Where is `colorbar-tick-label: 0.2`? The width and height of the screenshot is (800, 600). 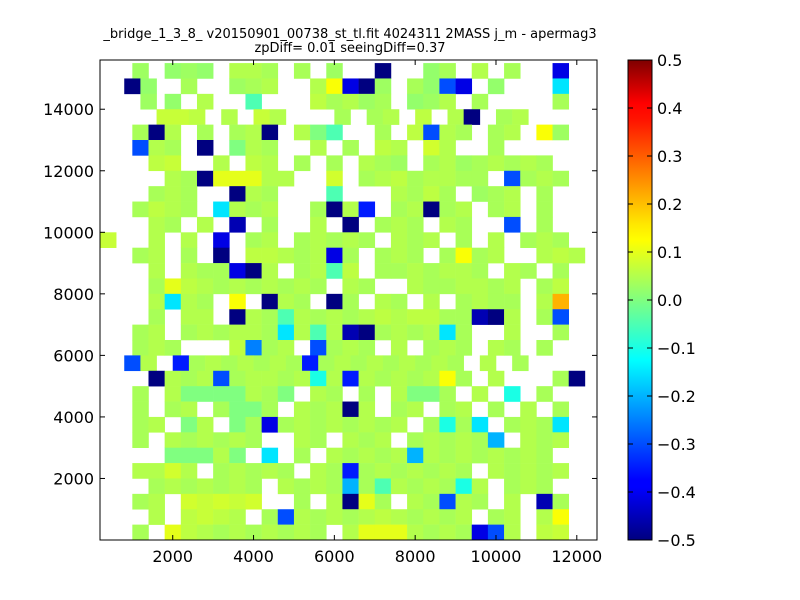 colorbar-tick-label: 0.2 is located at coordinates (669, 204).